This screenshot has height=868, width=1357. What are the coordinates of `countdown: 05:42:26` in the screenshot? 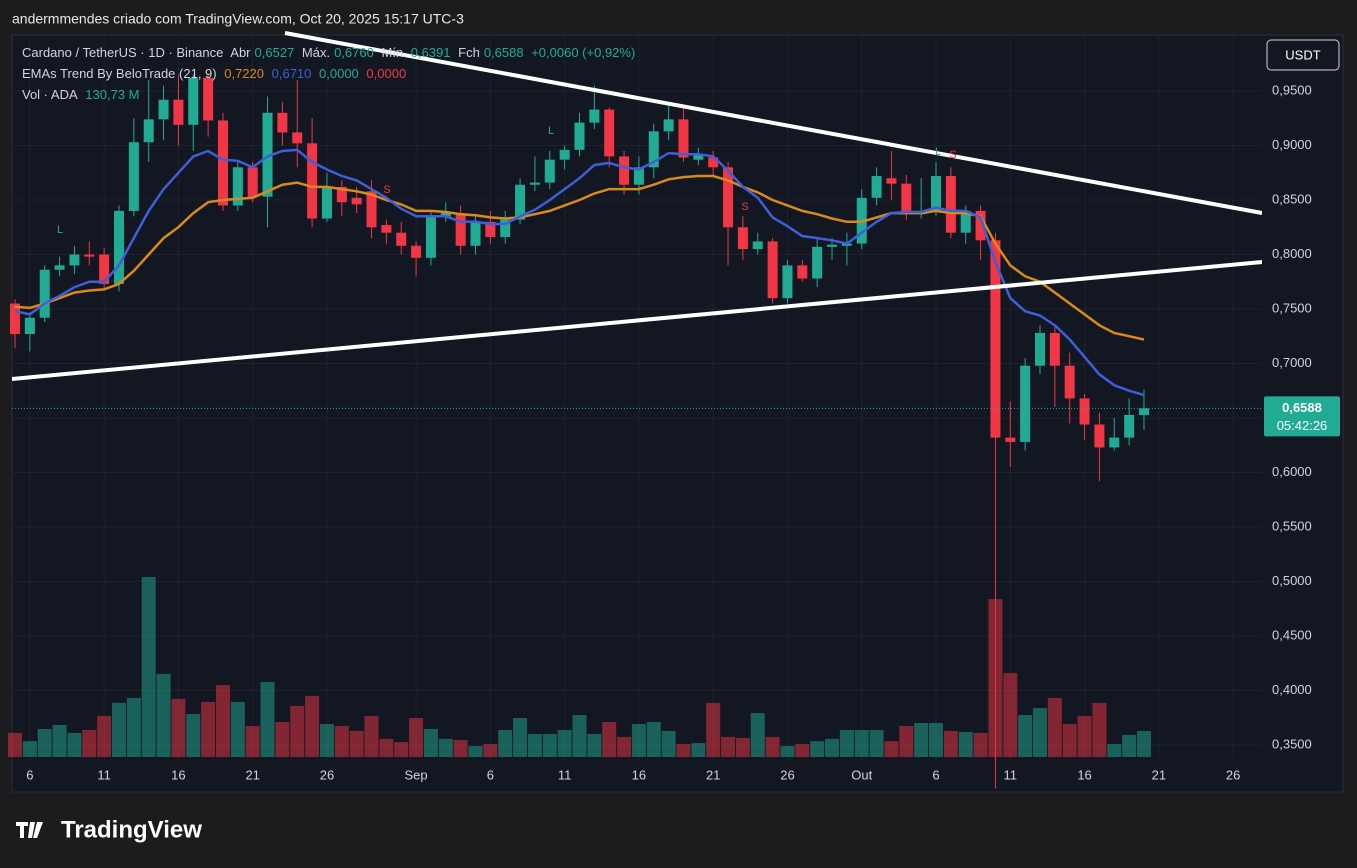 It's located at (1302, 425).